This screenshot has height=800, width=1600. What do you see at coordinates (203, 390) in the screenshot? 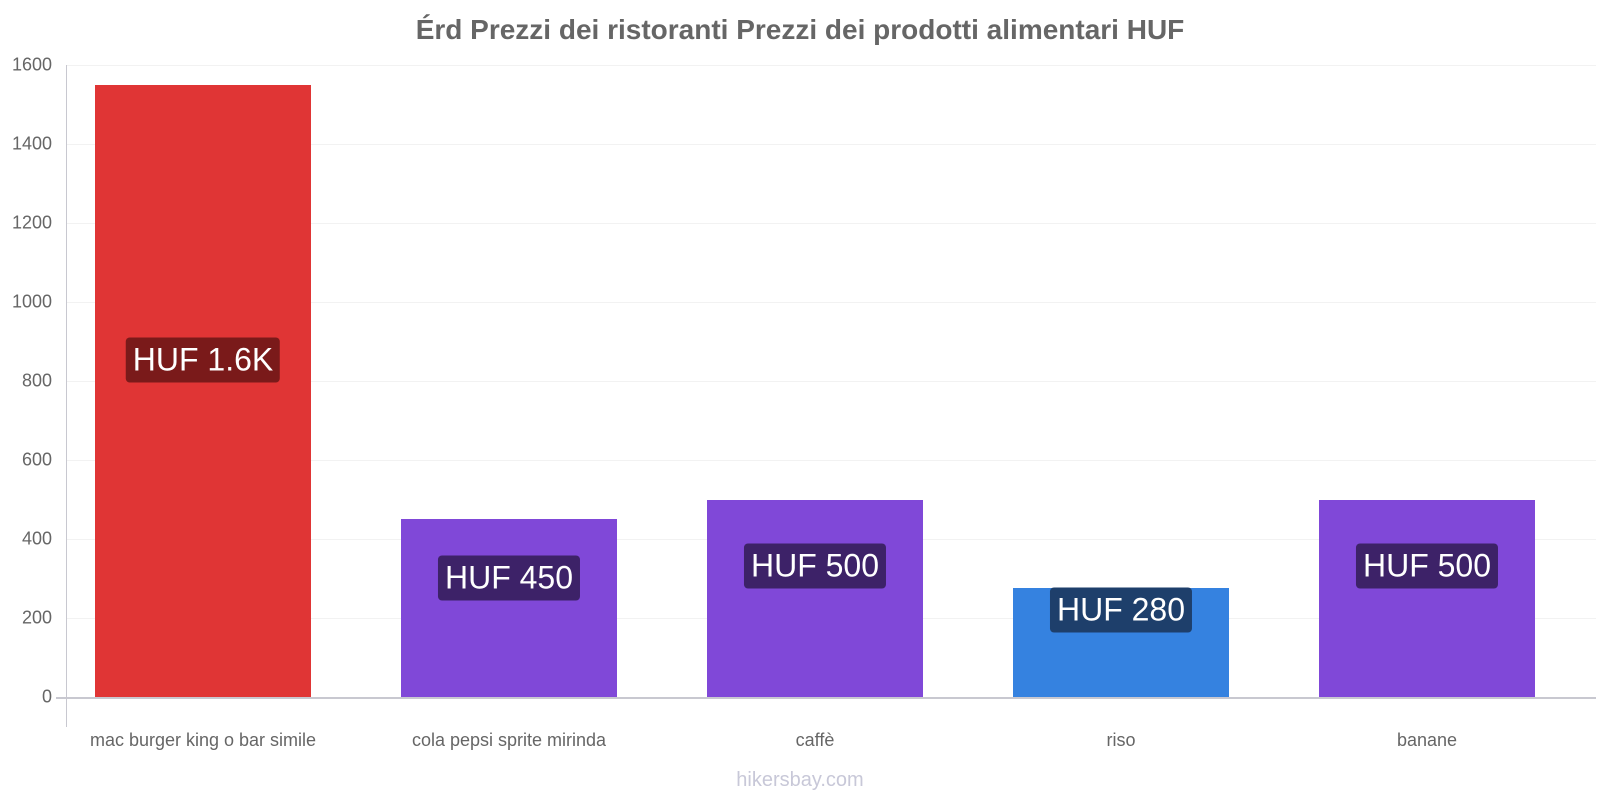
I see `bar: HUF 1.6K` at bounding box center [203, 390].